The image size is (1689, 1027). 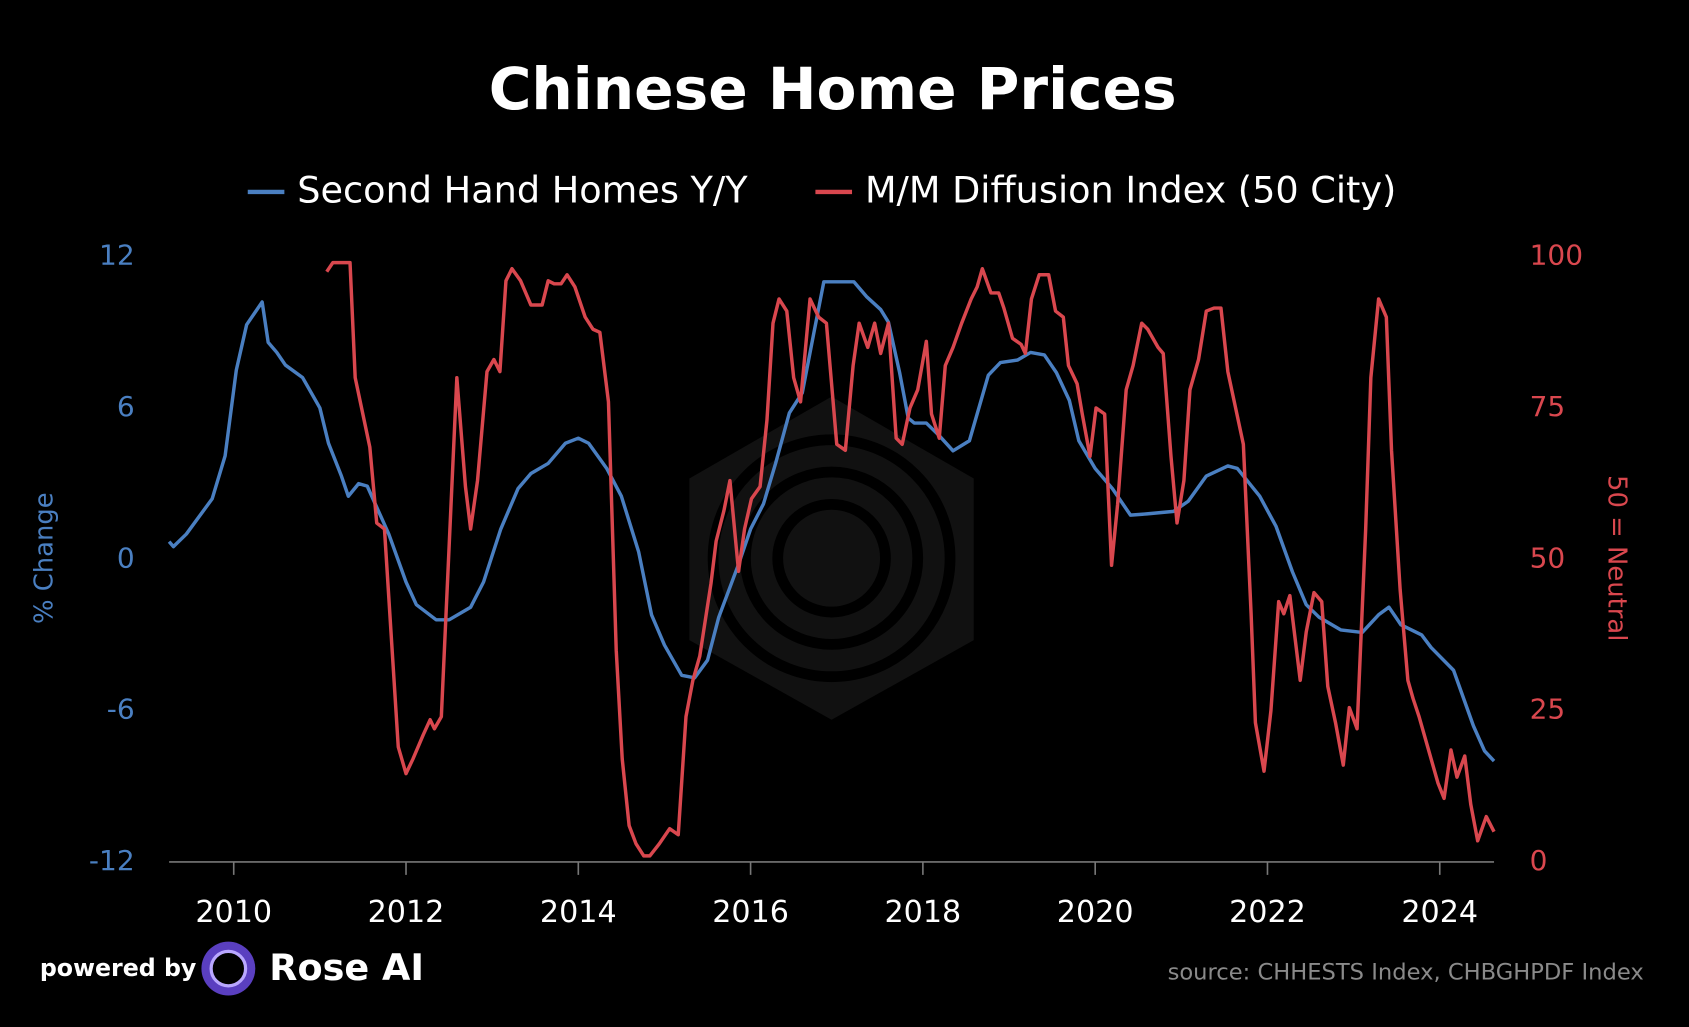 What do you see at coordinates (578, 912) in the screenshot?
I see `x-tick-label: 2014` at bounding box center [578, 912].